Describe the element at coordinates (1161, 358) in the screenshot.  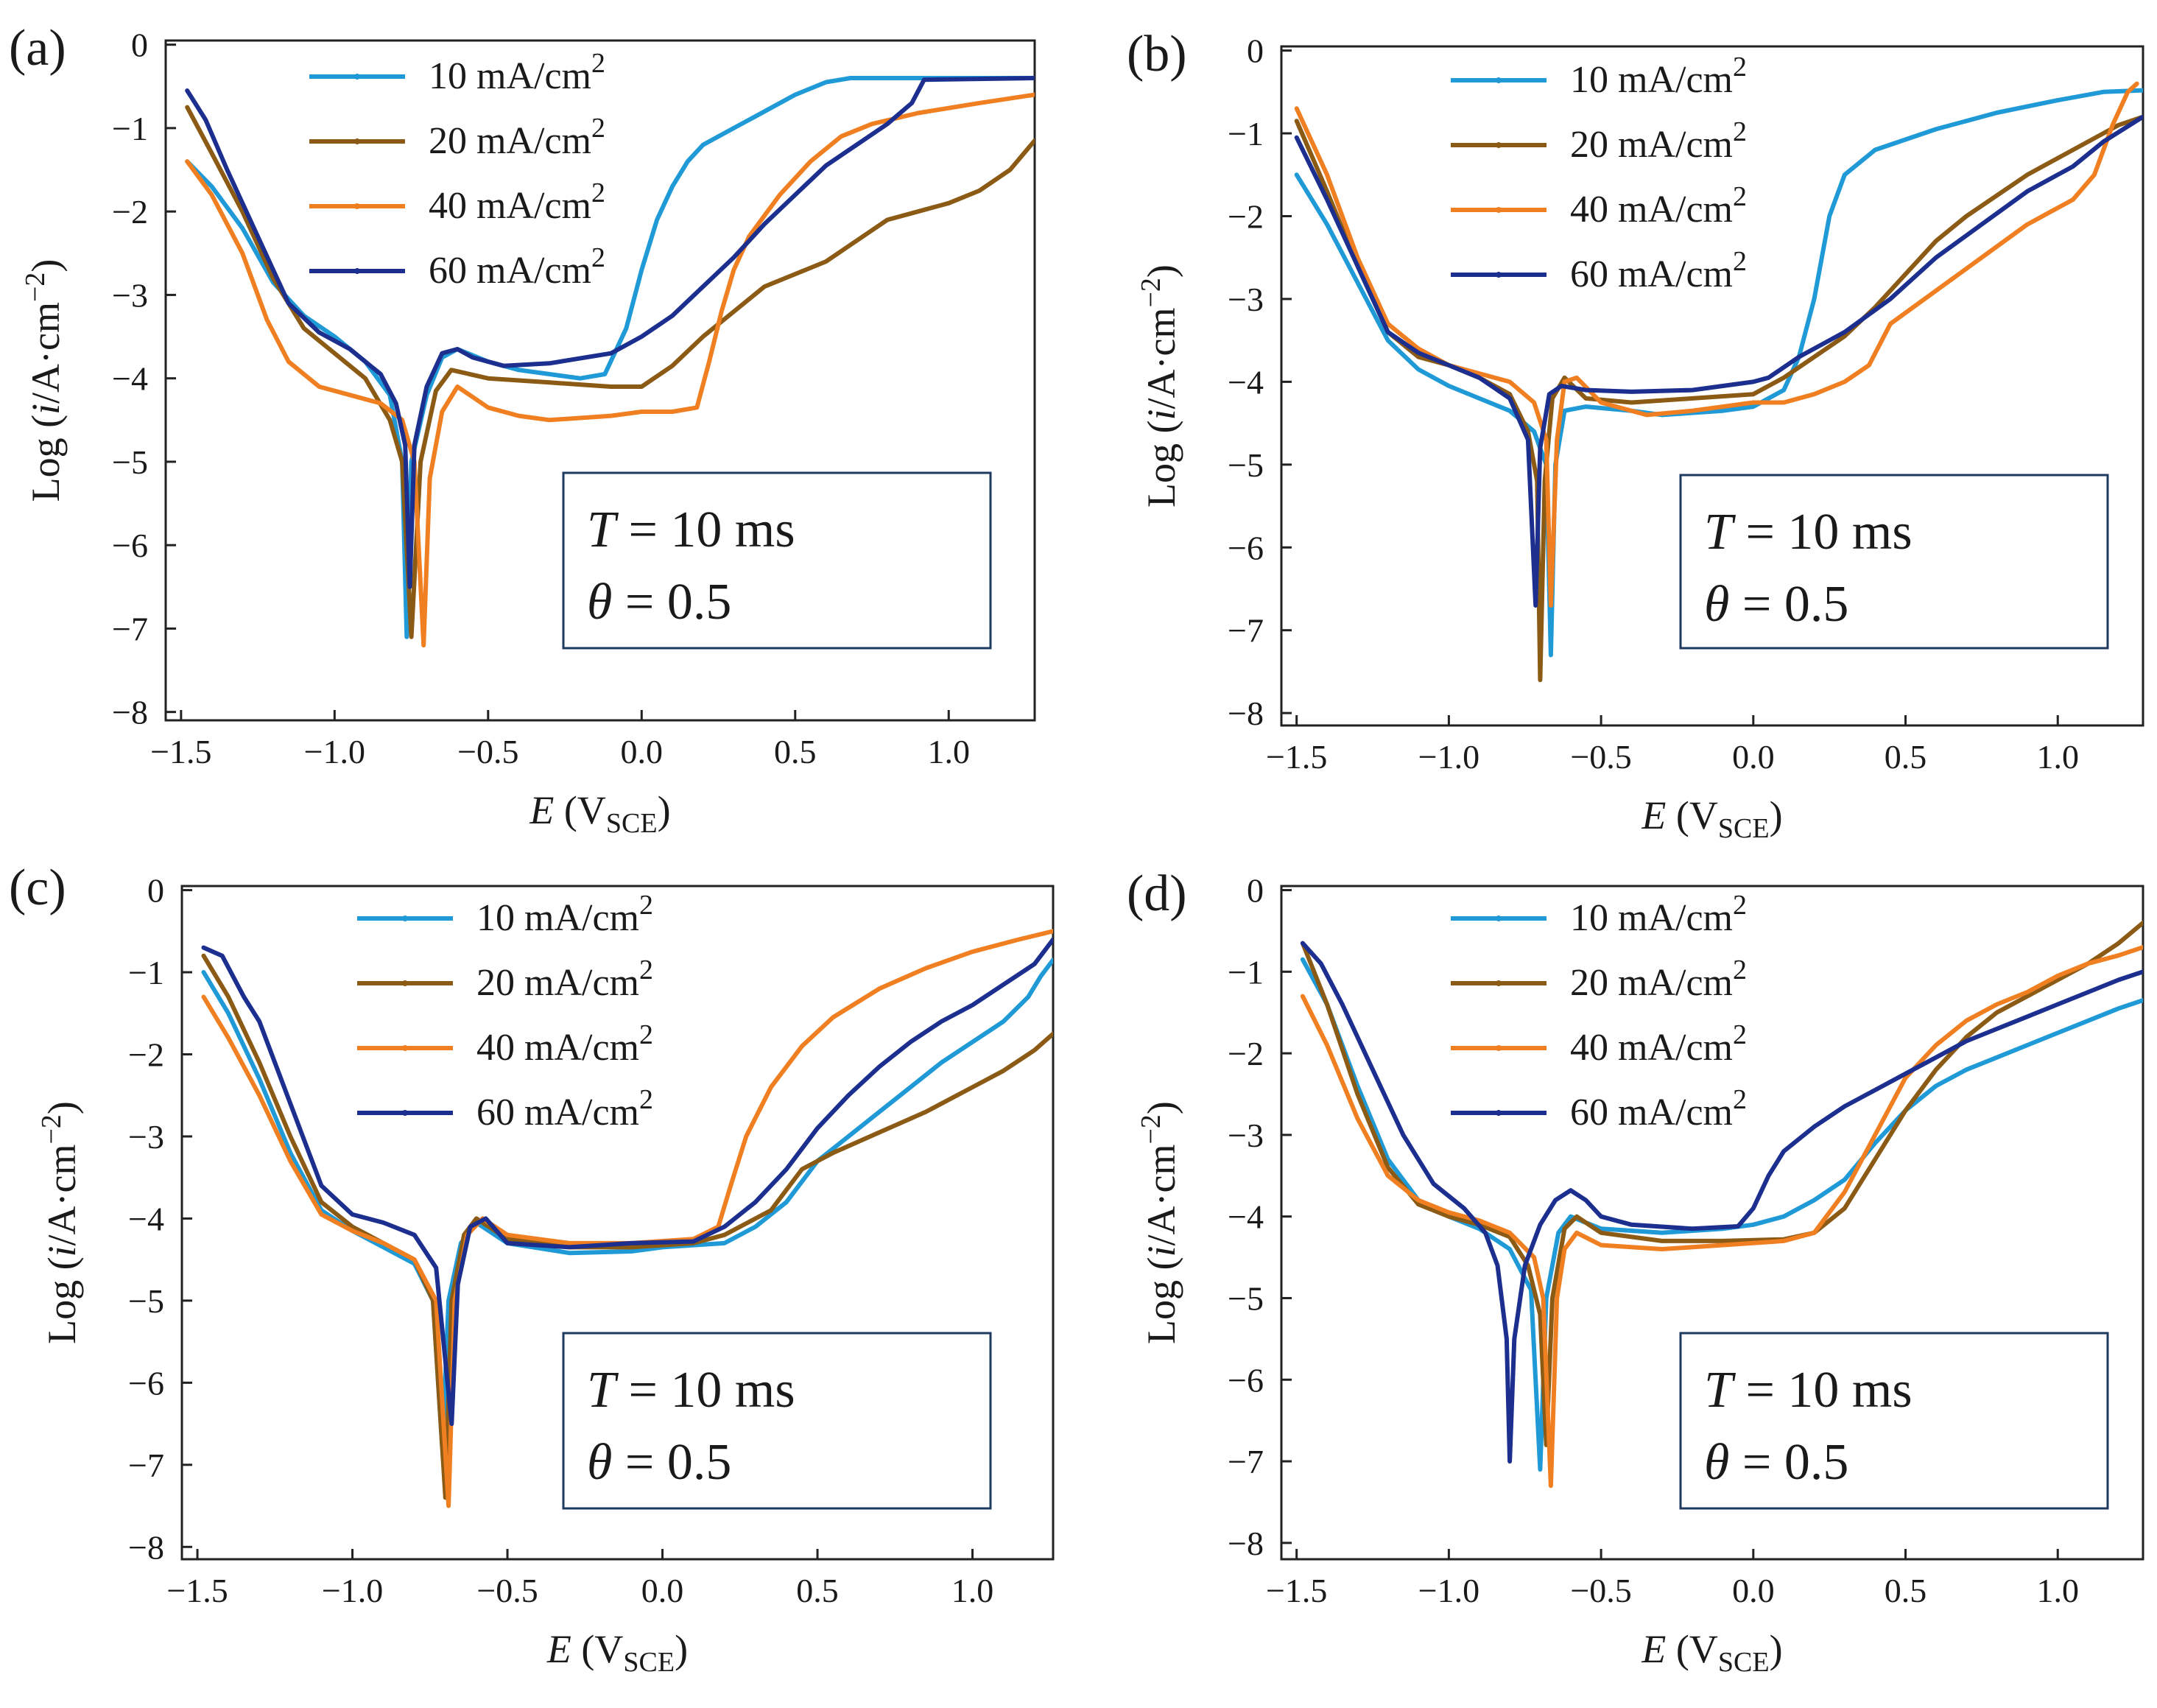
I see `y-axis-unit: /A·cm` at that location.